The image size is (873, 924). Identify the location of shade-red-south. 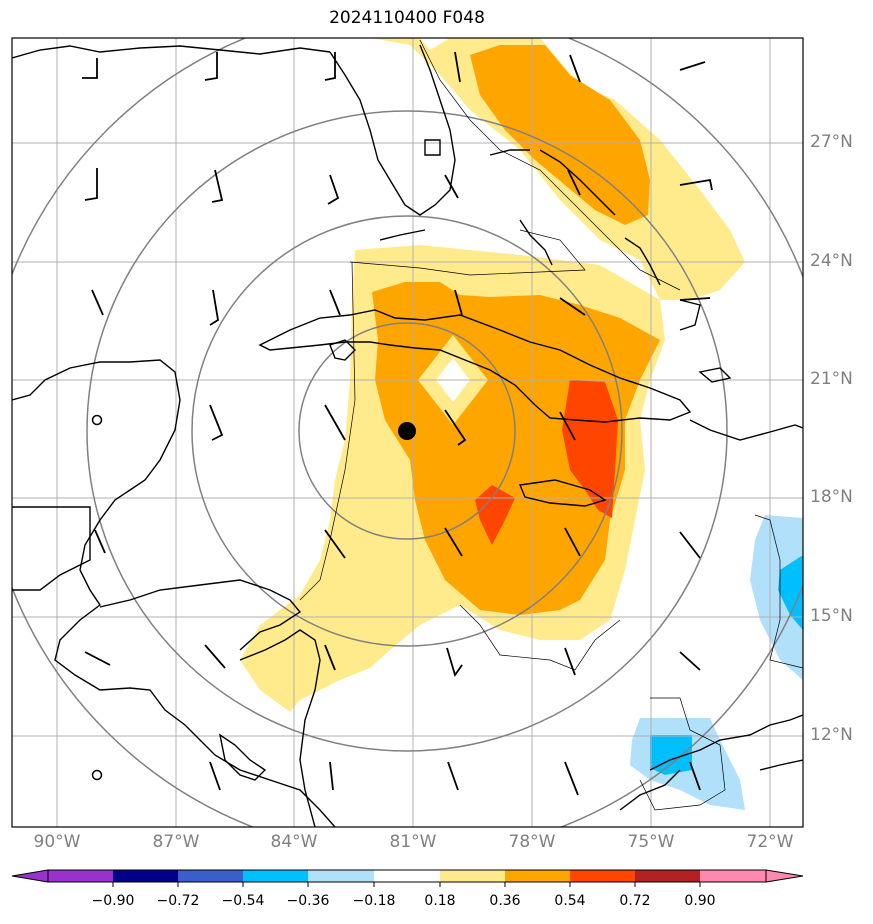
(495, 515).